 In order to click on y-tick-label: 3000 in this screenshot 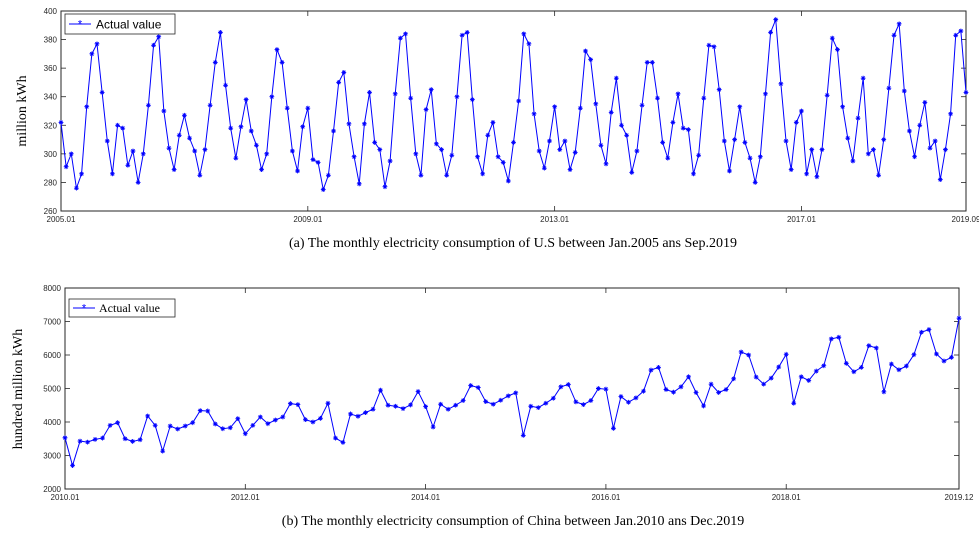, I will do `click(52, 456)`.